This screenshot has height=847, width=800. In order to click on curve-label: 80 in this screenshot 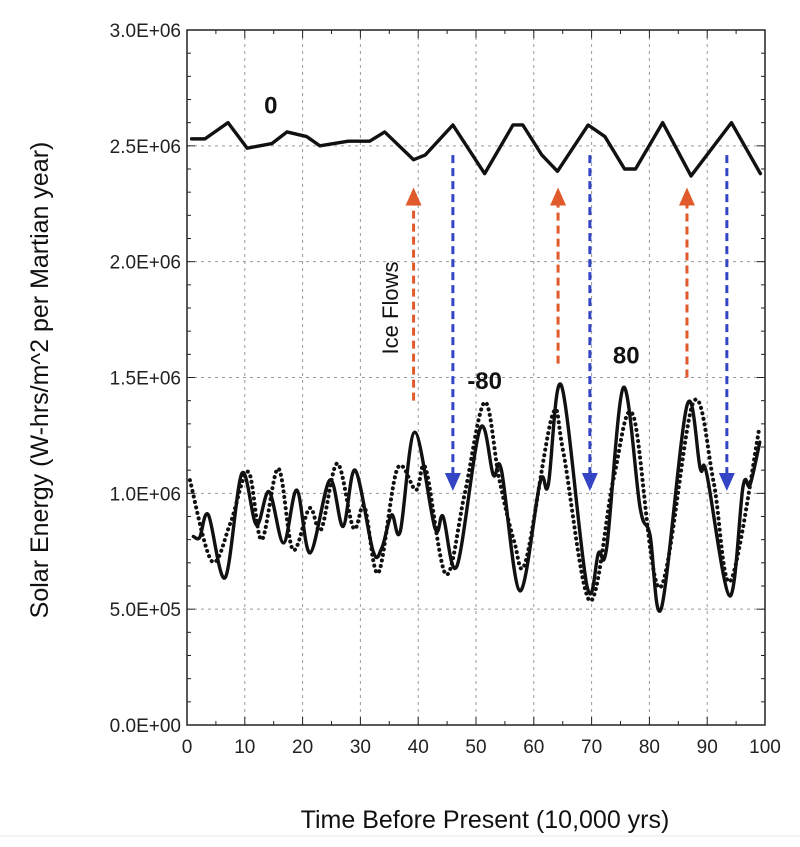, I will do `click(626, 356)`.